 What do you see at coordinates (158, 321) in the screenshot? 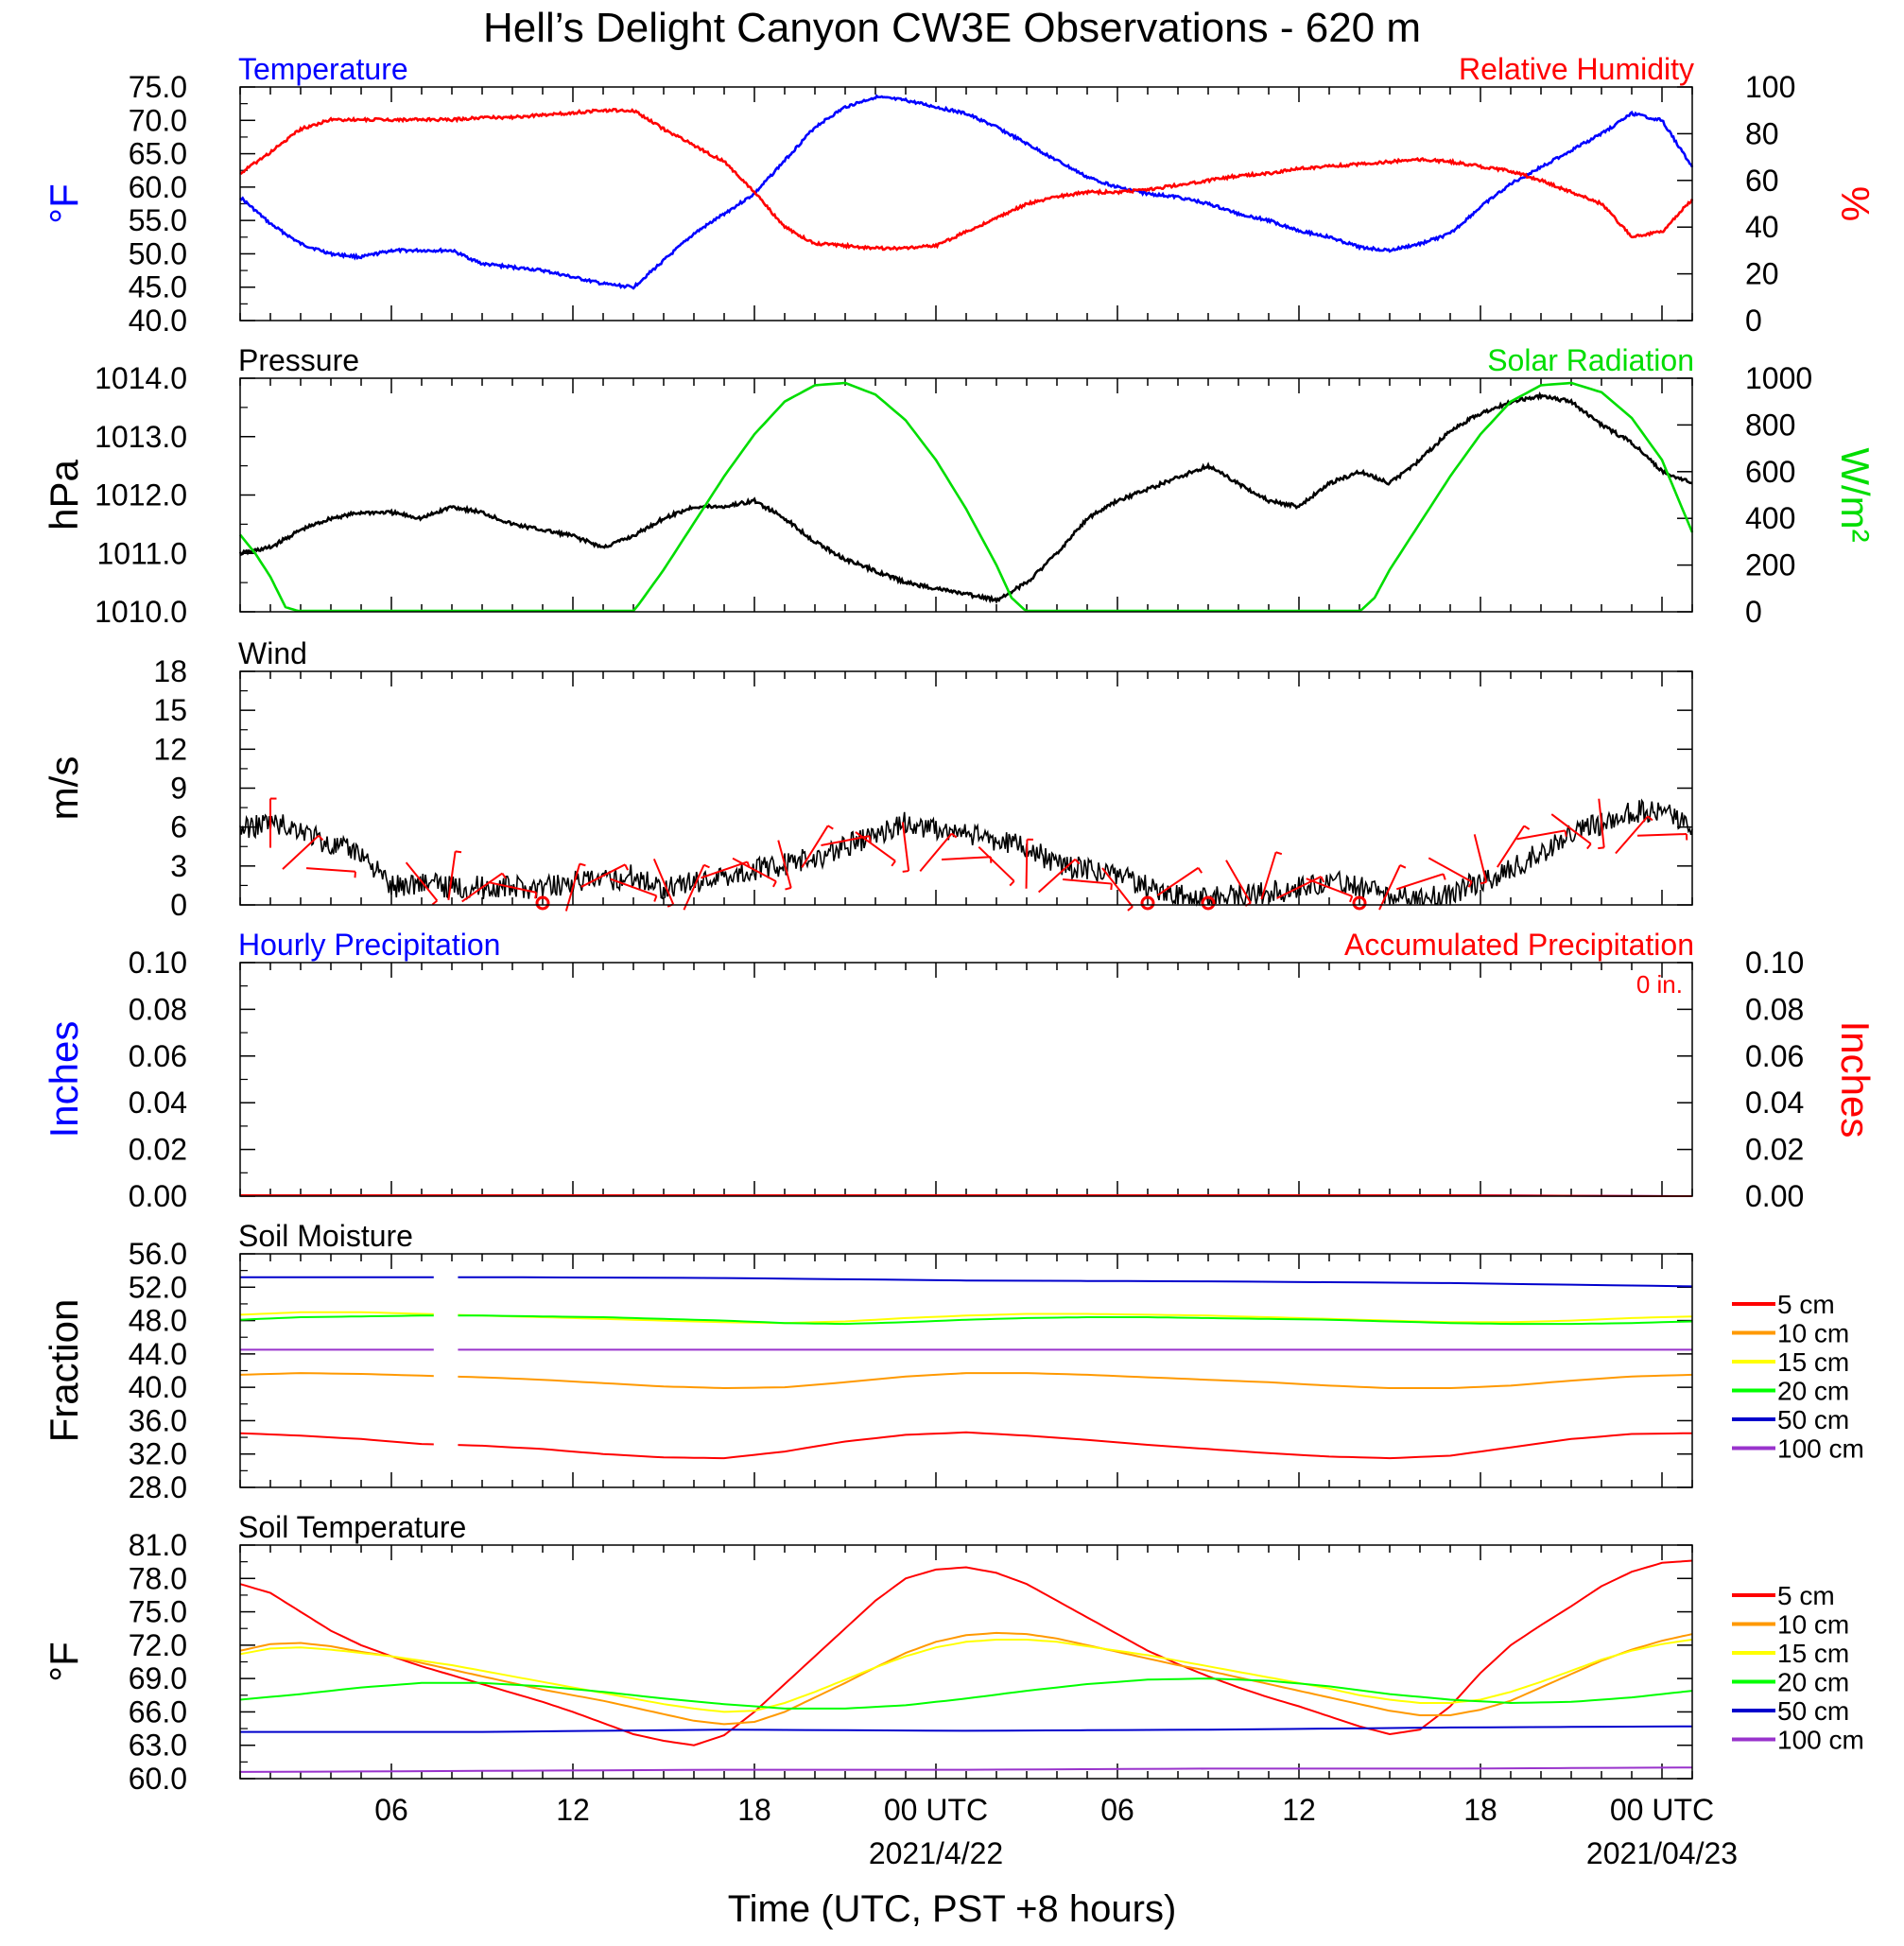
I see `y-tick-label-left: 40.0` at bounding box center [158, 321].